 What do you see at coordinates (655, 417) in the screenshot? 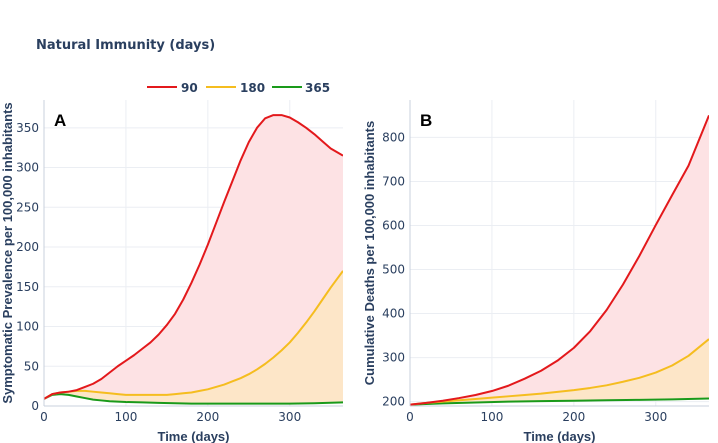
I see `panel-b-x-tick-label: 300` at bounding box center [655, 417].